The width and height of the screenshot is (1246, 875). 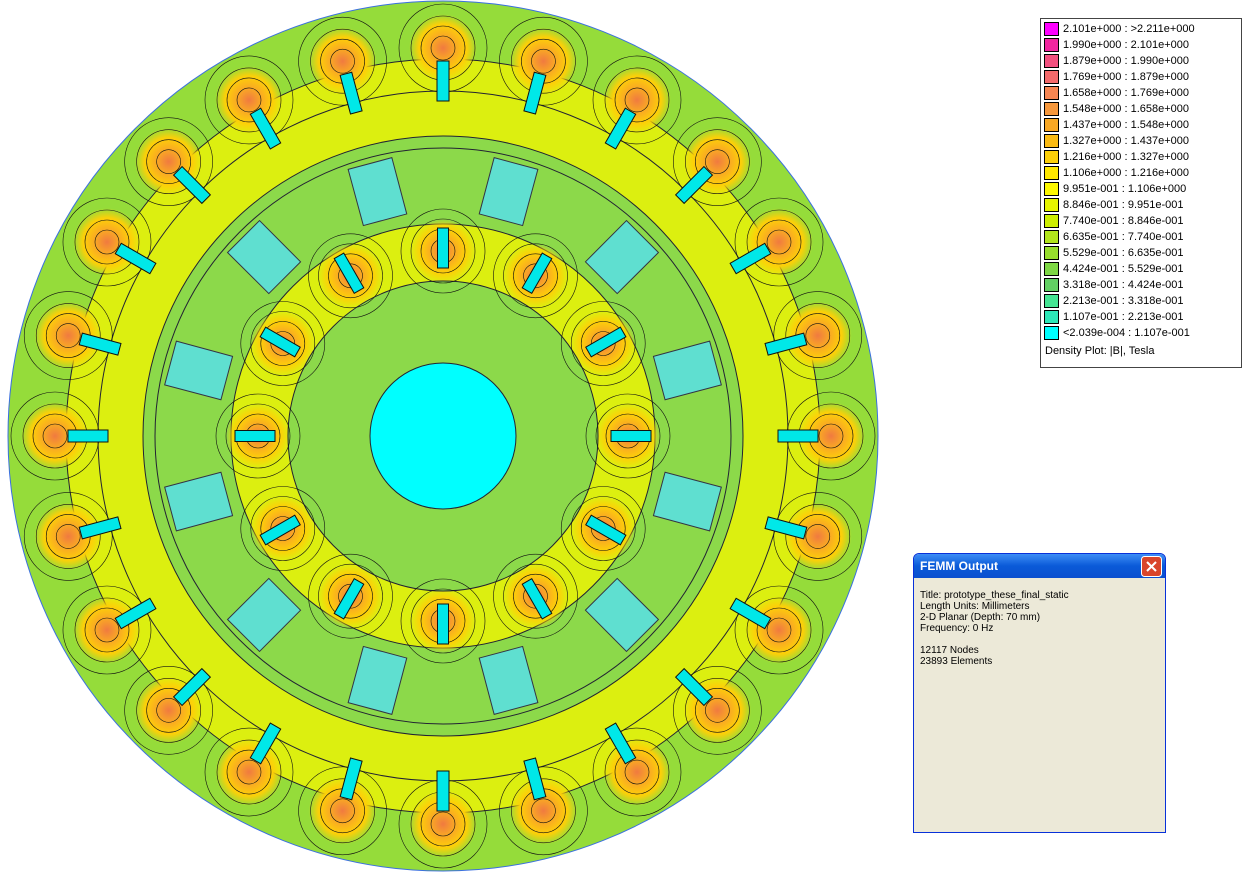 I want to click on legend-label: 2.213e-001 : 3.318e-001, so click(x=1123, y=301).